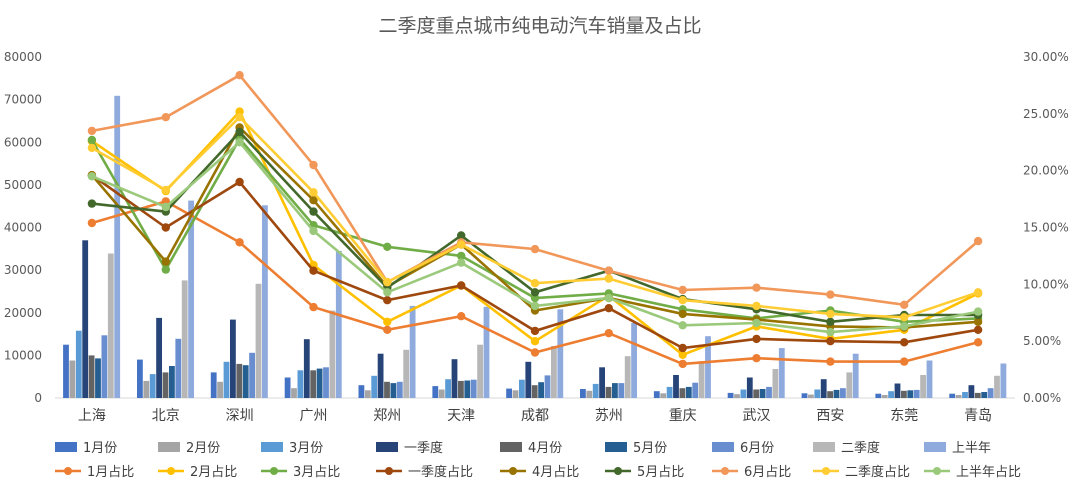 The height and width of the screenshot is (499, 1080). What do you see at coordinates (23, 270) in the screenshot?
I see `left-tick-label: 30000` at bounding box center [23, 270].